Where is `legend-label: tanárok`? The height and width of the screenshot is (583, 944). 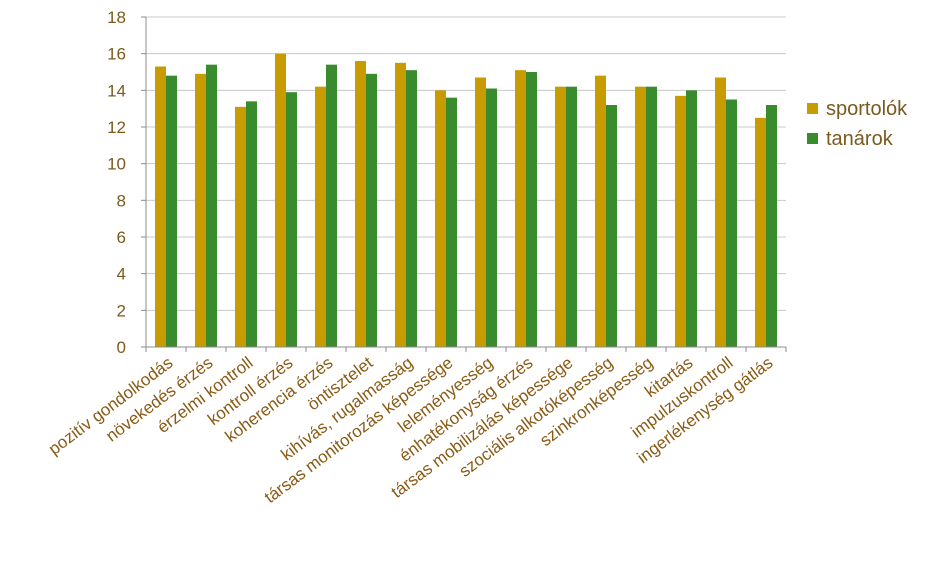 legend-label: tanárok is located at coordinates (860, 139).